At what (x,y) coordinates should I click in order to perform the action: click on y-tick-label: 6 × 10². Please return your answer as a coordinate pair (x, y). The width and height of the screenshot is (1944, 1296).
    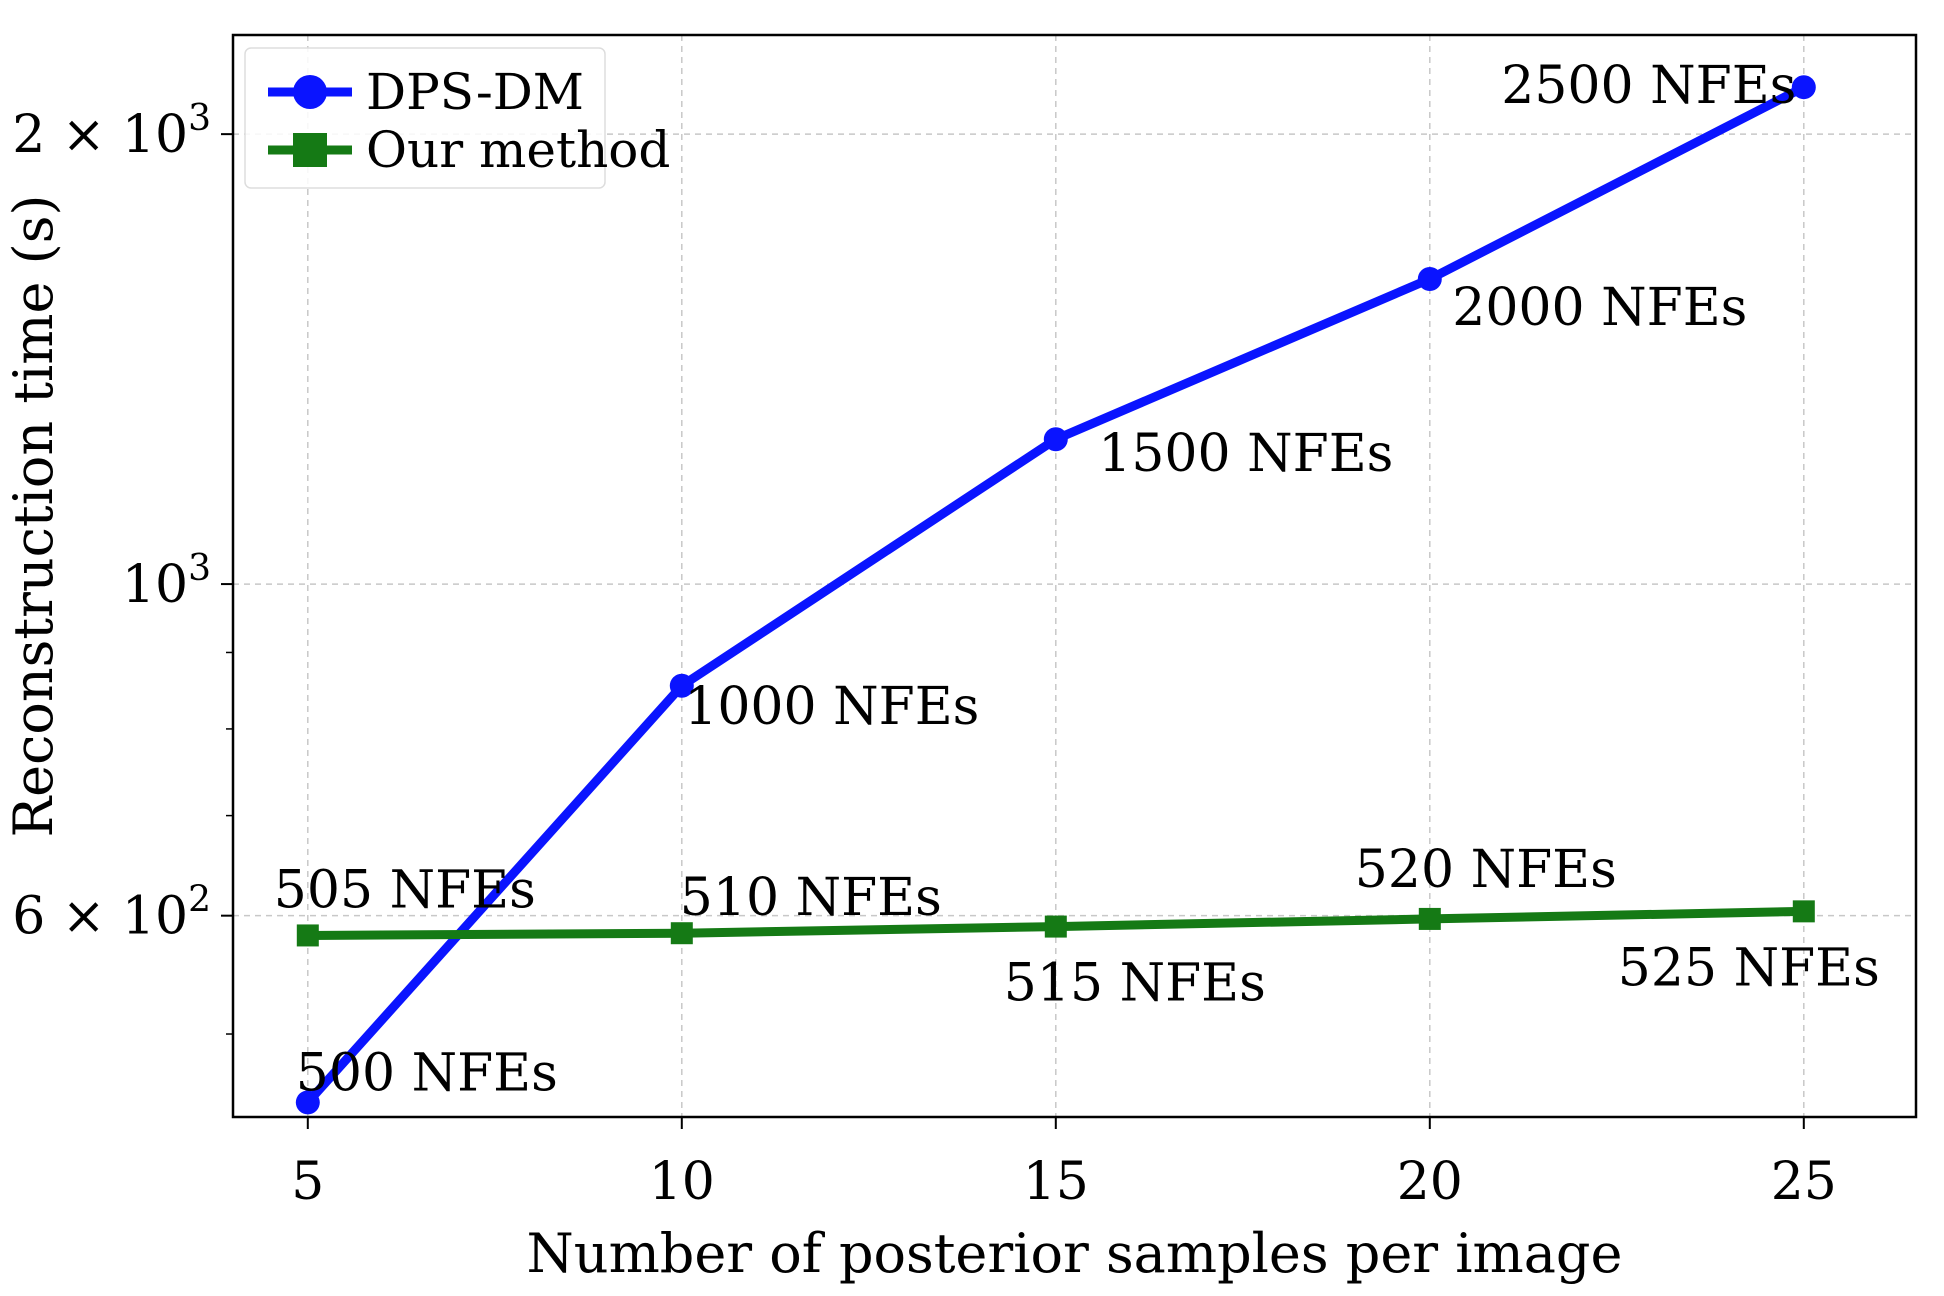
    Looking at the image, I should click on (111, 913).